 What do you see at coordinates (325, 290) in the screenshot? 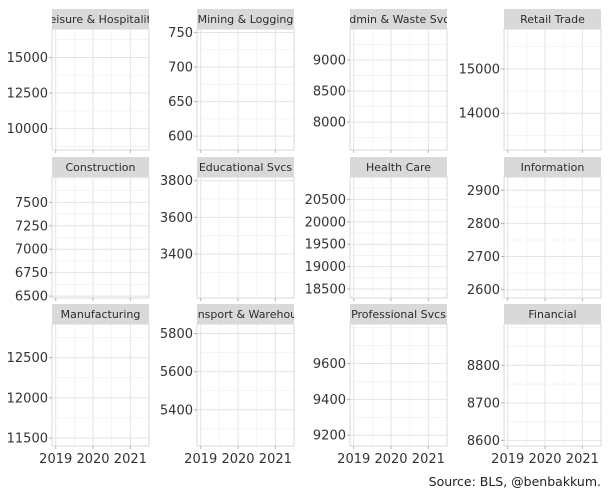
I see `y-tick-label: 18500` at bounding box center [325, 290].